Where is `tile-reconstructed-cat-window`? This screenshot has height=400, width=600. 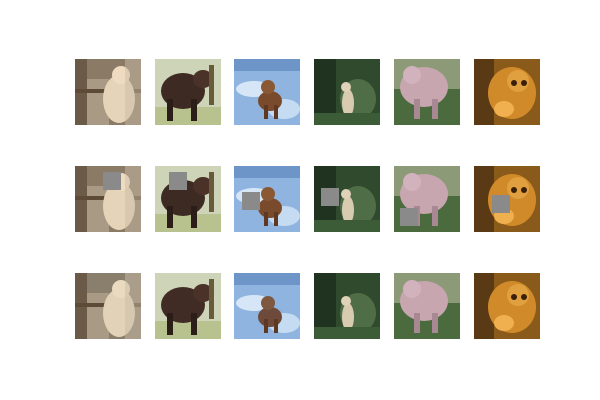 tile-reconstructed-cat-window is located at coordinates (108, 306).